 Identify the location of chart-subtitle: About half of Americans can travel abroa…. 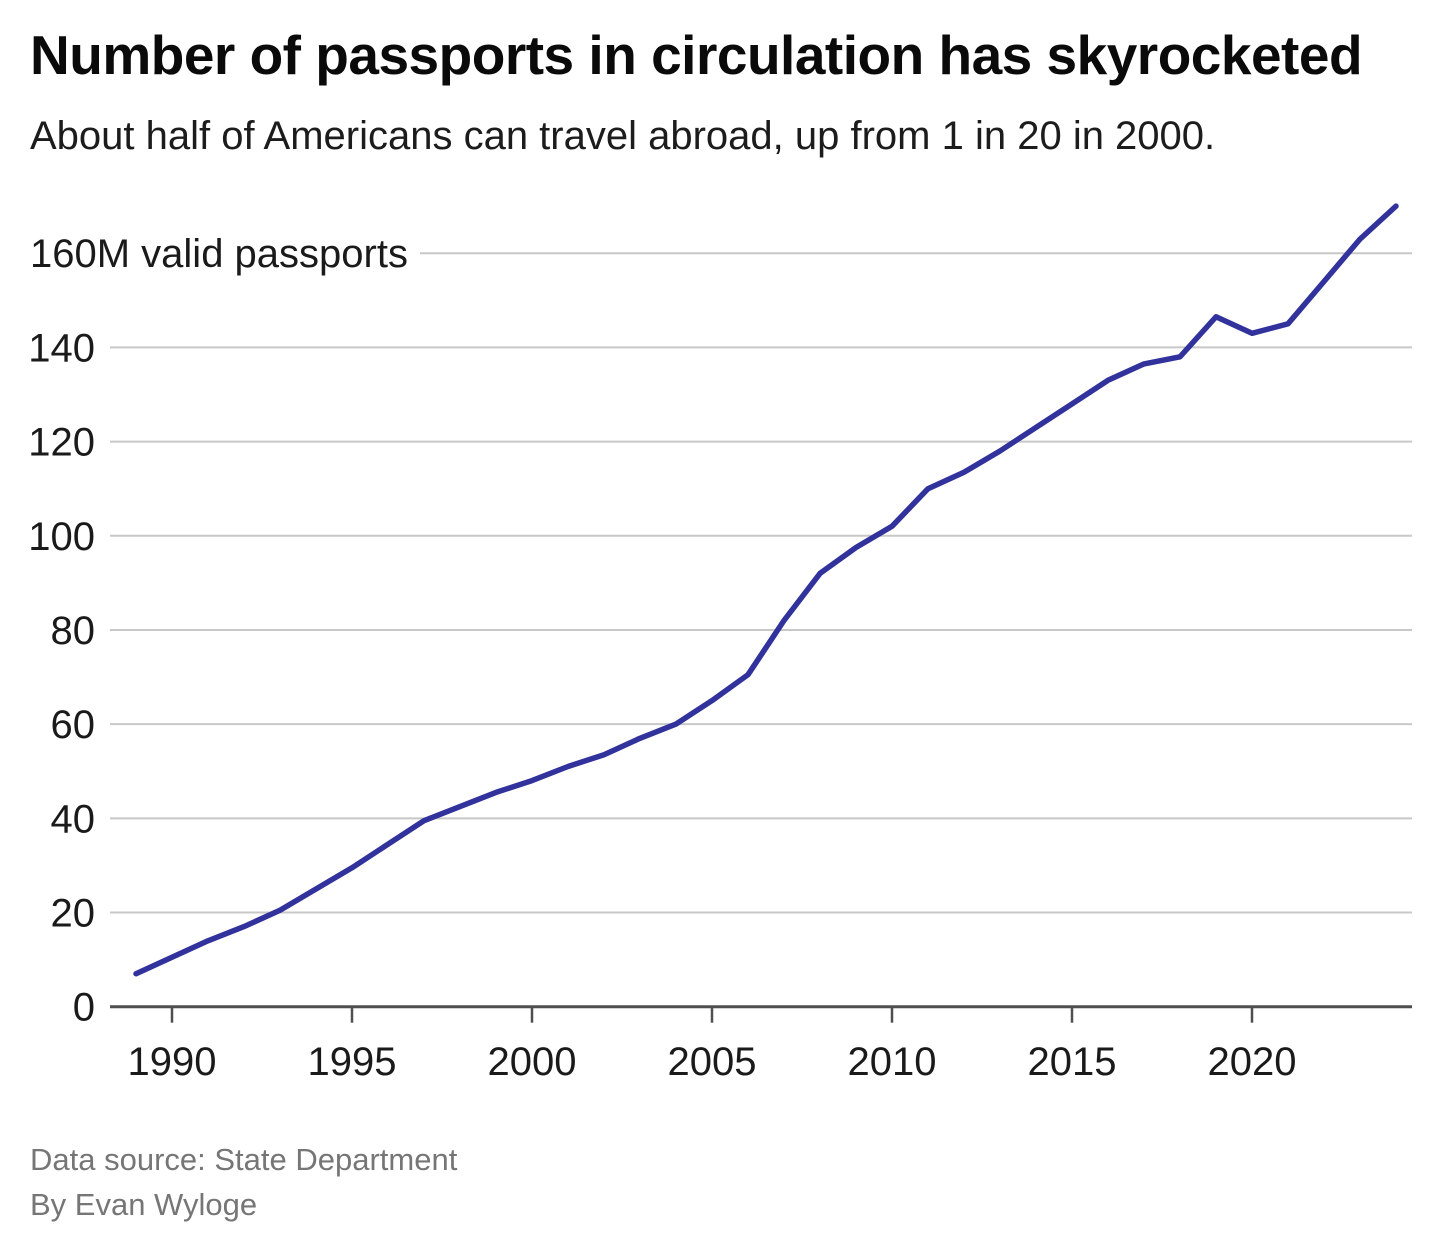
(623, 136).